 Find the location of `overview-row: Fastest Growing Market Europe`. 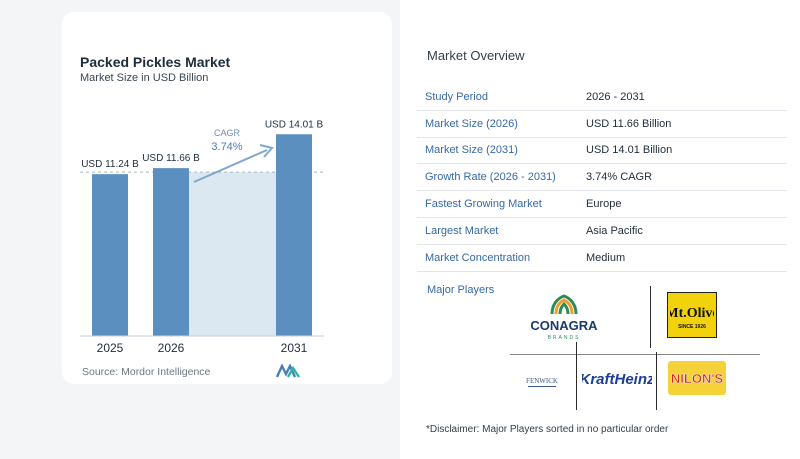

overview-row: Fastest Growing Market Europe is located at coordinates (602, 204).